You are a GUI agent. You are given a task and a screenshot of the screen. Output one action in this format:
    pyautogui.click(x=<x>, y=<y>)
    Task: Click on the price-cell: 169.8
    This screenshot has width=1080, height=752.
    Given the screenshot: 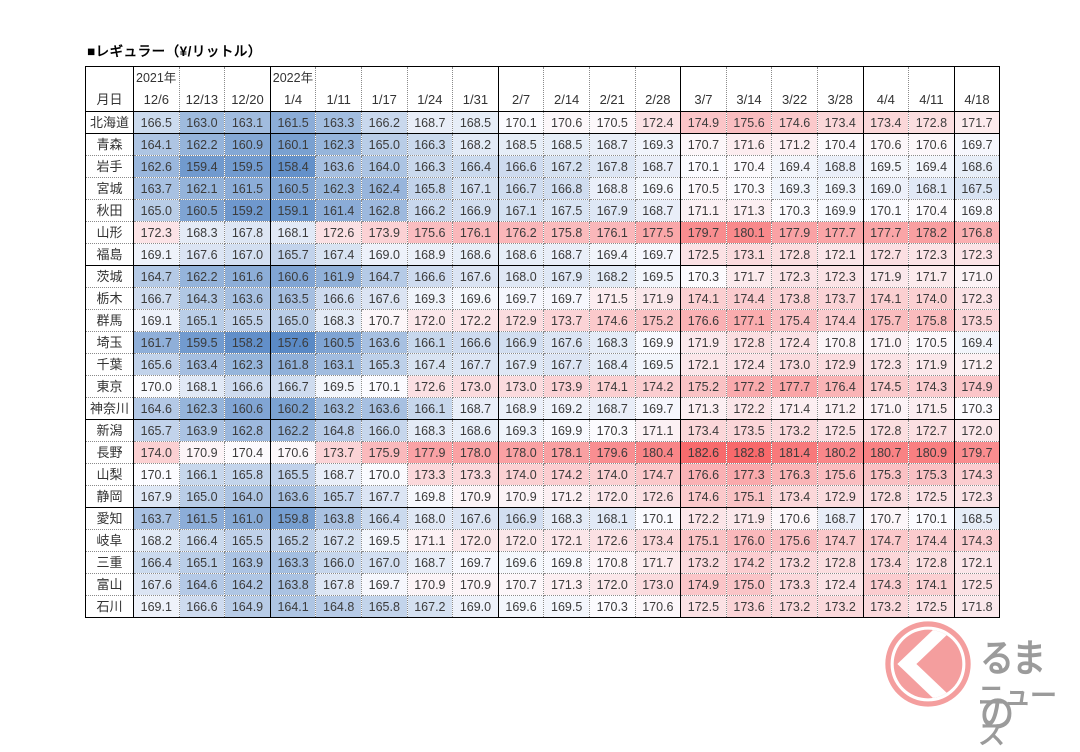 What is the action you would take?
    pyautogui.click(x=977, y=210)
    